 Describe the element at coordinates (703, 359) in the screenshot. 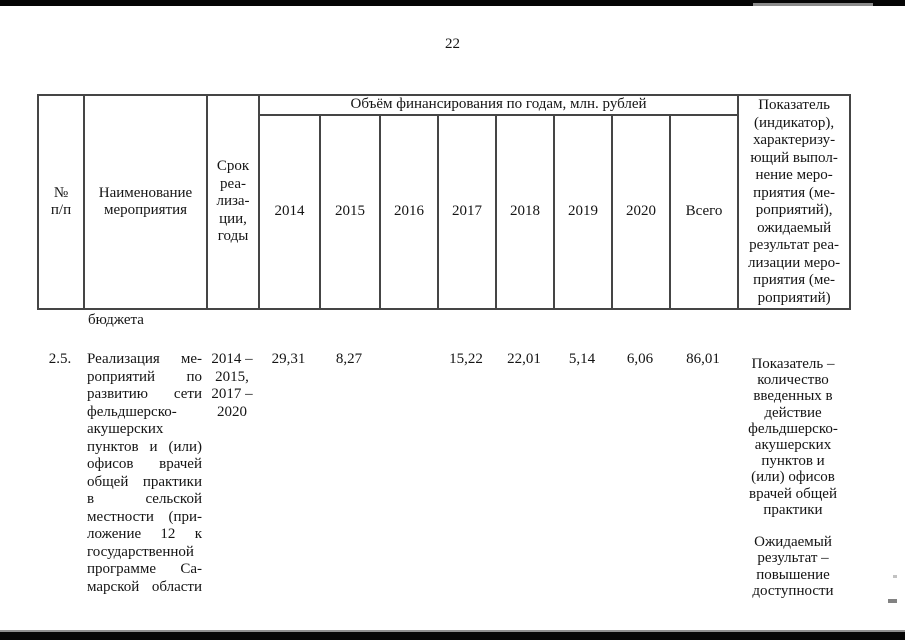

I see `value-total-cell: 86,01` at that location.